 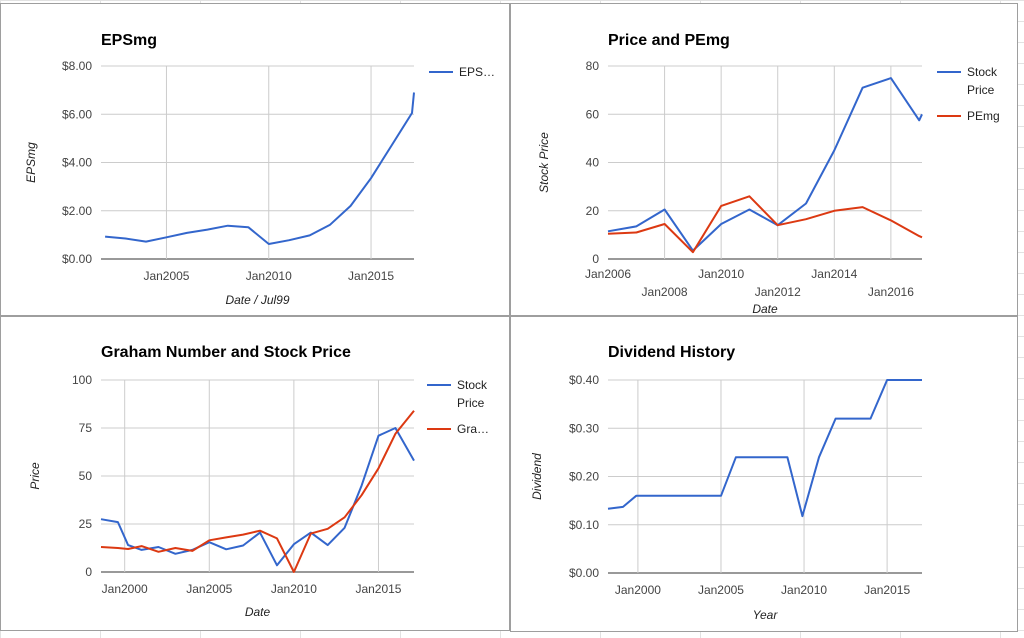 I want to click on x-tick-label: Jan2014, so click(x=834, y=274).